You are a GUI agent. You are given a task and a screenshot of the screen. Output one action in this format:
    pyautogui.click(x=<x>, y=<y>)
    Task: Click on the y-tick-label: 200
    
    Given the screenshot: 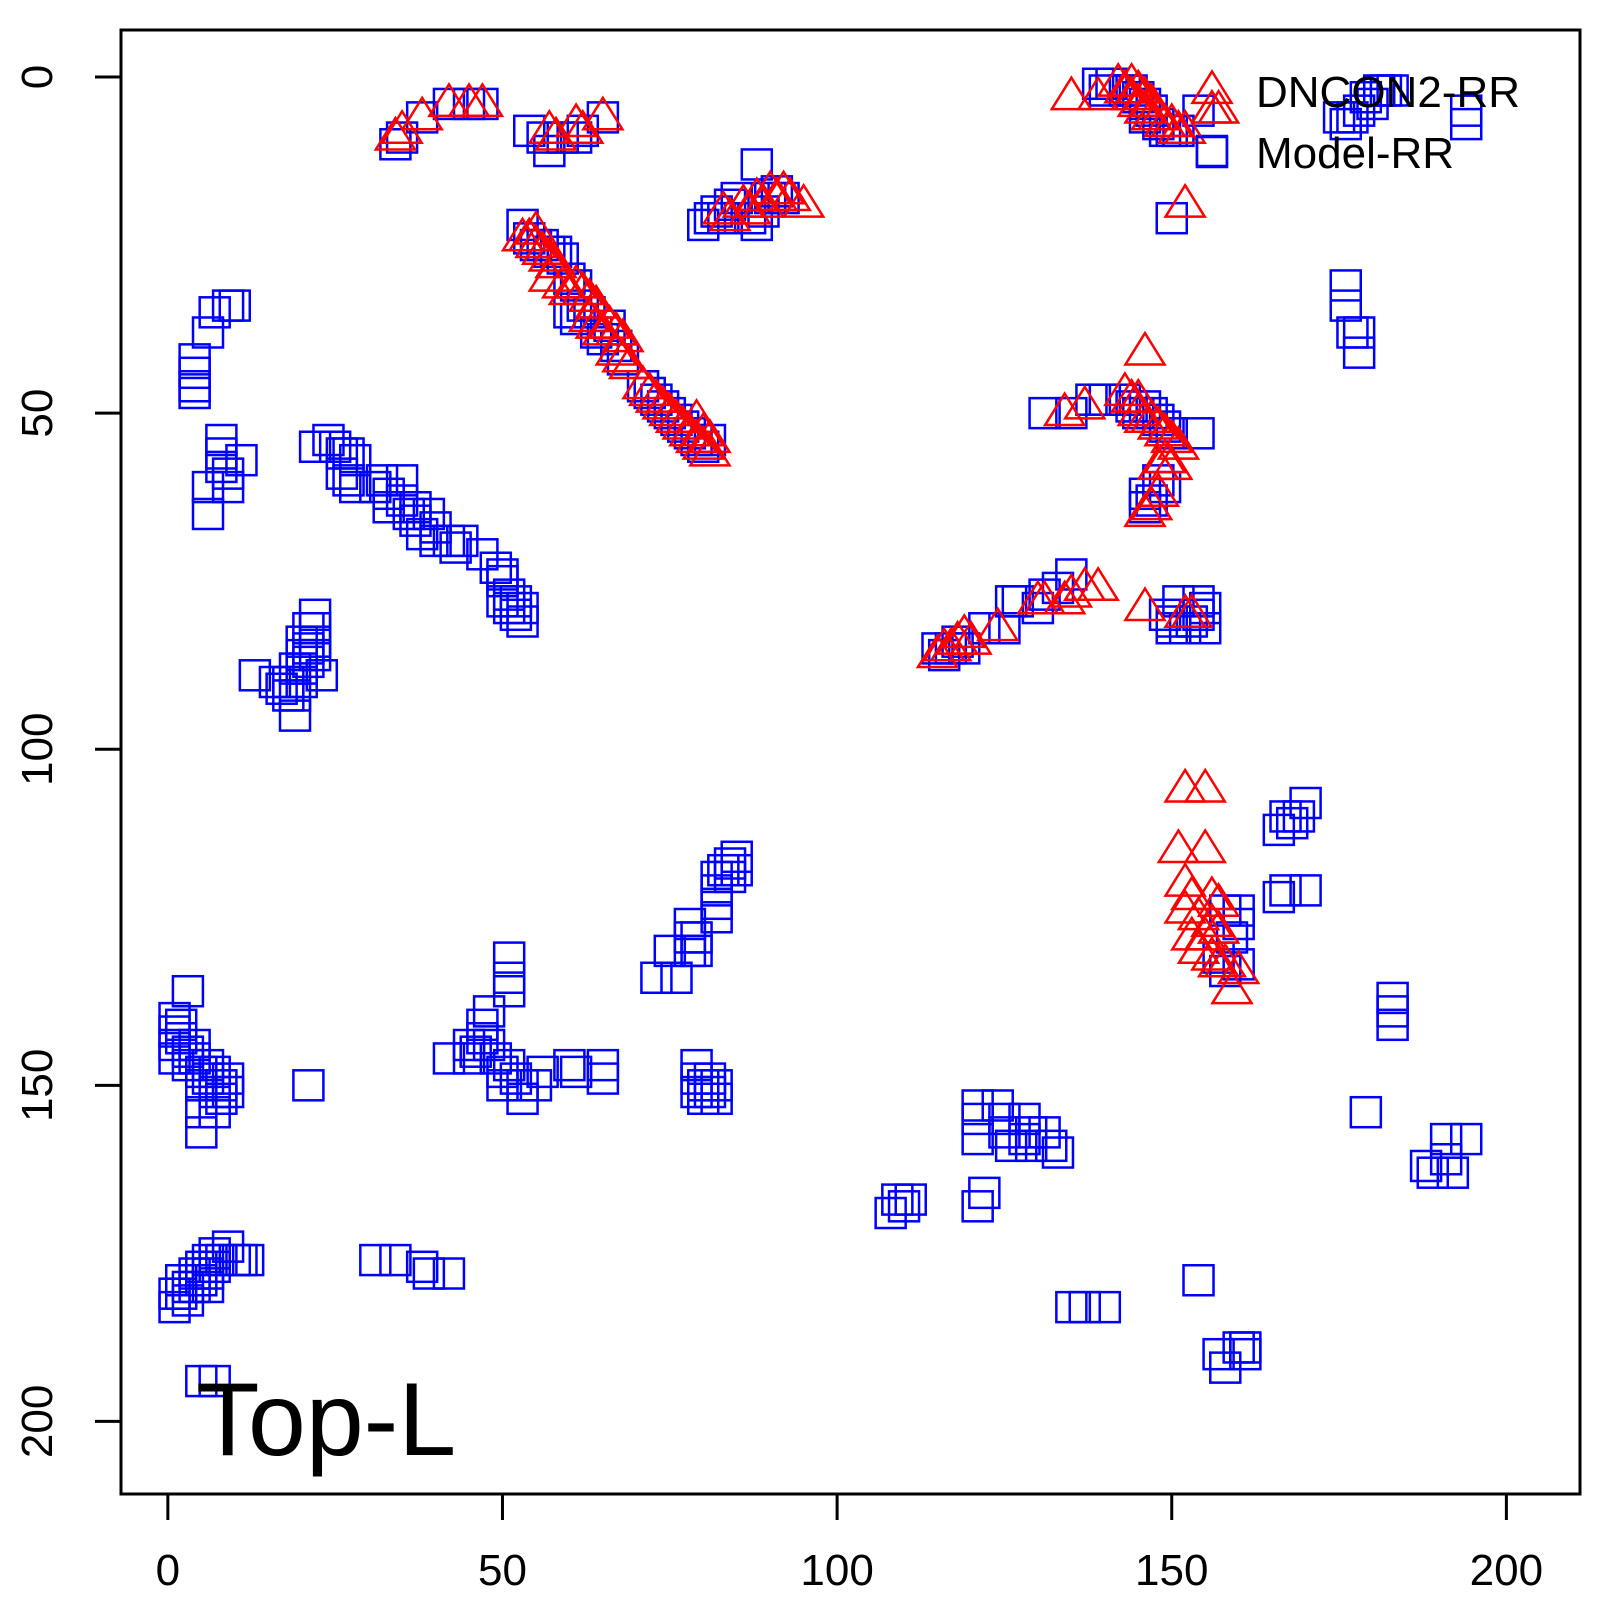 What is the action you would take?
    pyautogui.click(x=37, y=1421)
    